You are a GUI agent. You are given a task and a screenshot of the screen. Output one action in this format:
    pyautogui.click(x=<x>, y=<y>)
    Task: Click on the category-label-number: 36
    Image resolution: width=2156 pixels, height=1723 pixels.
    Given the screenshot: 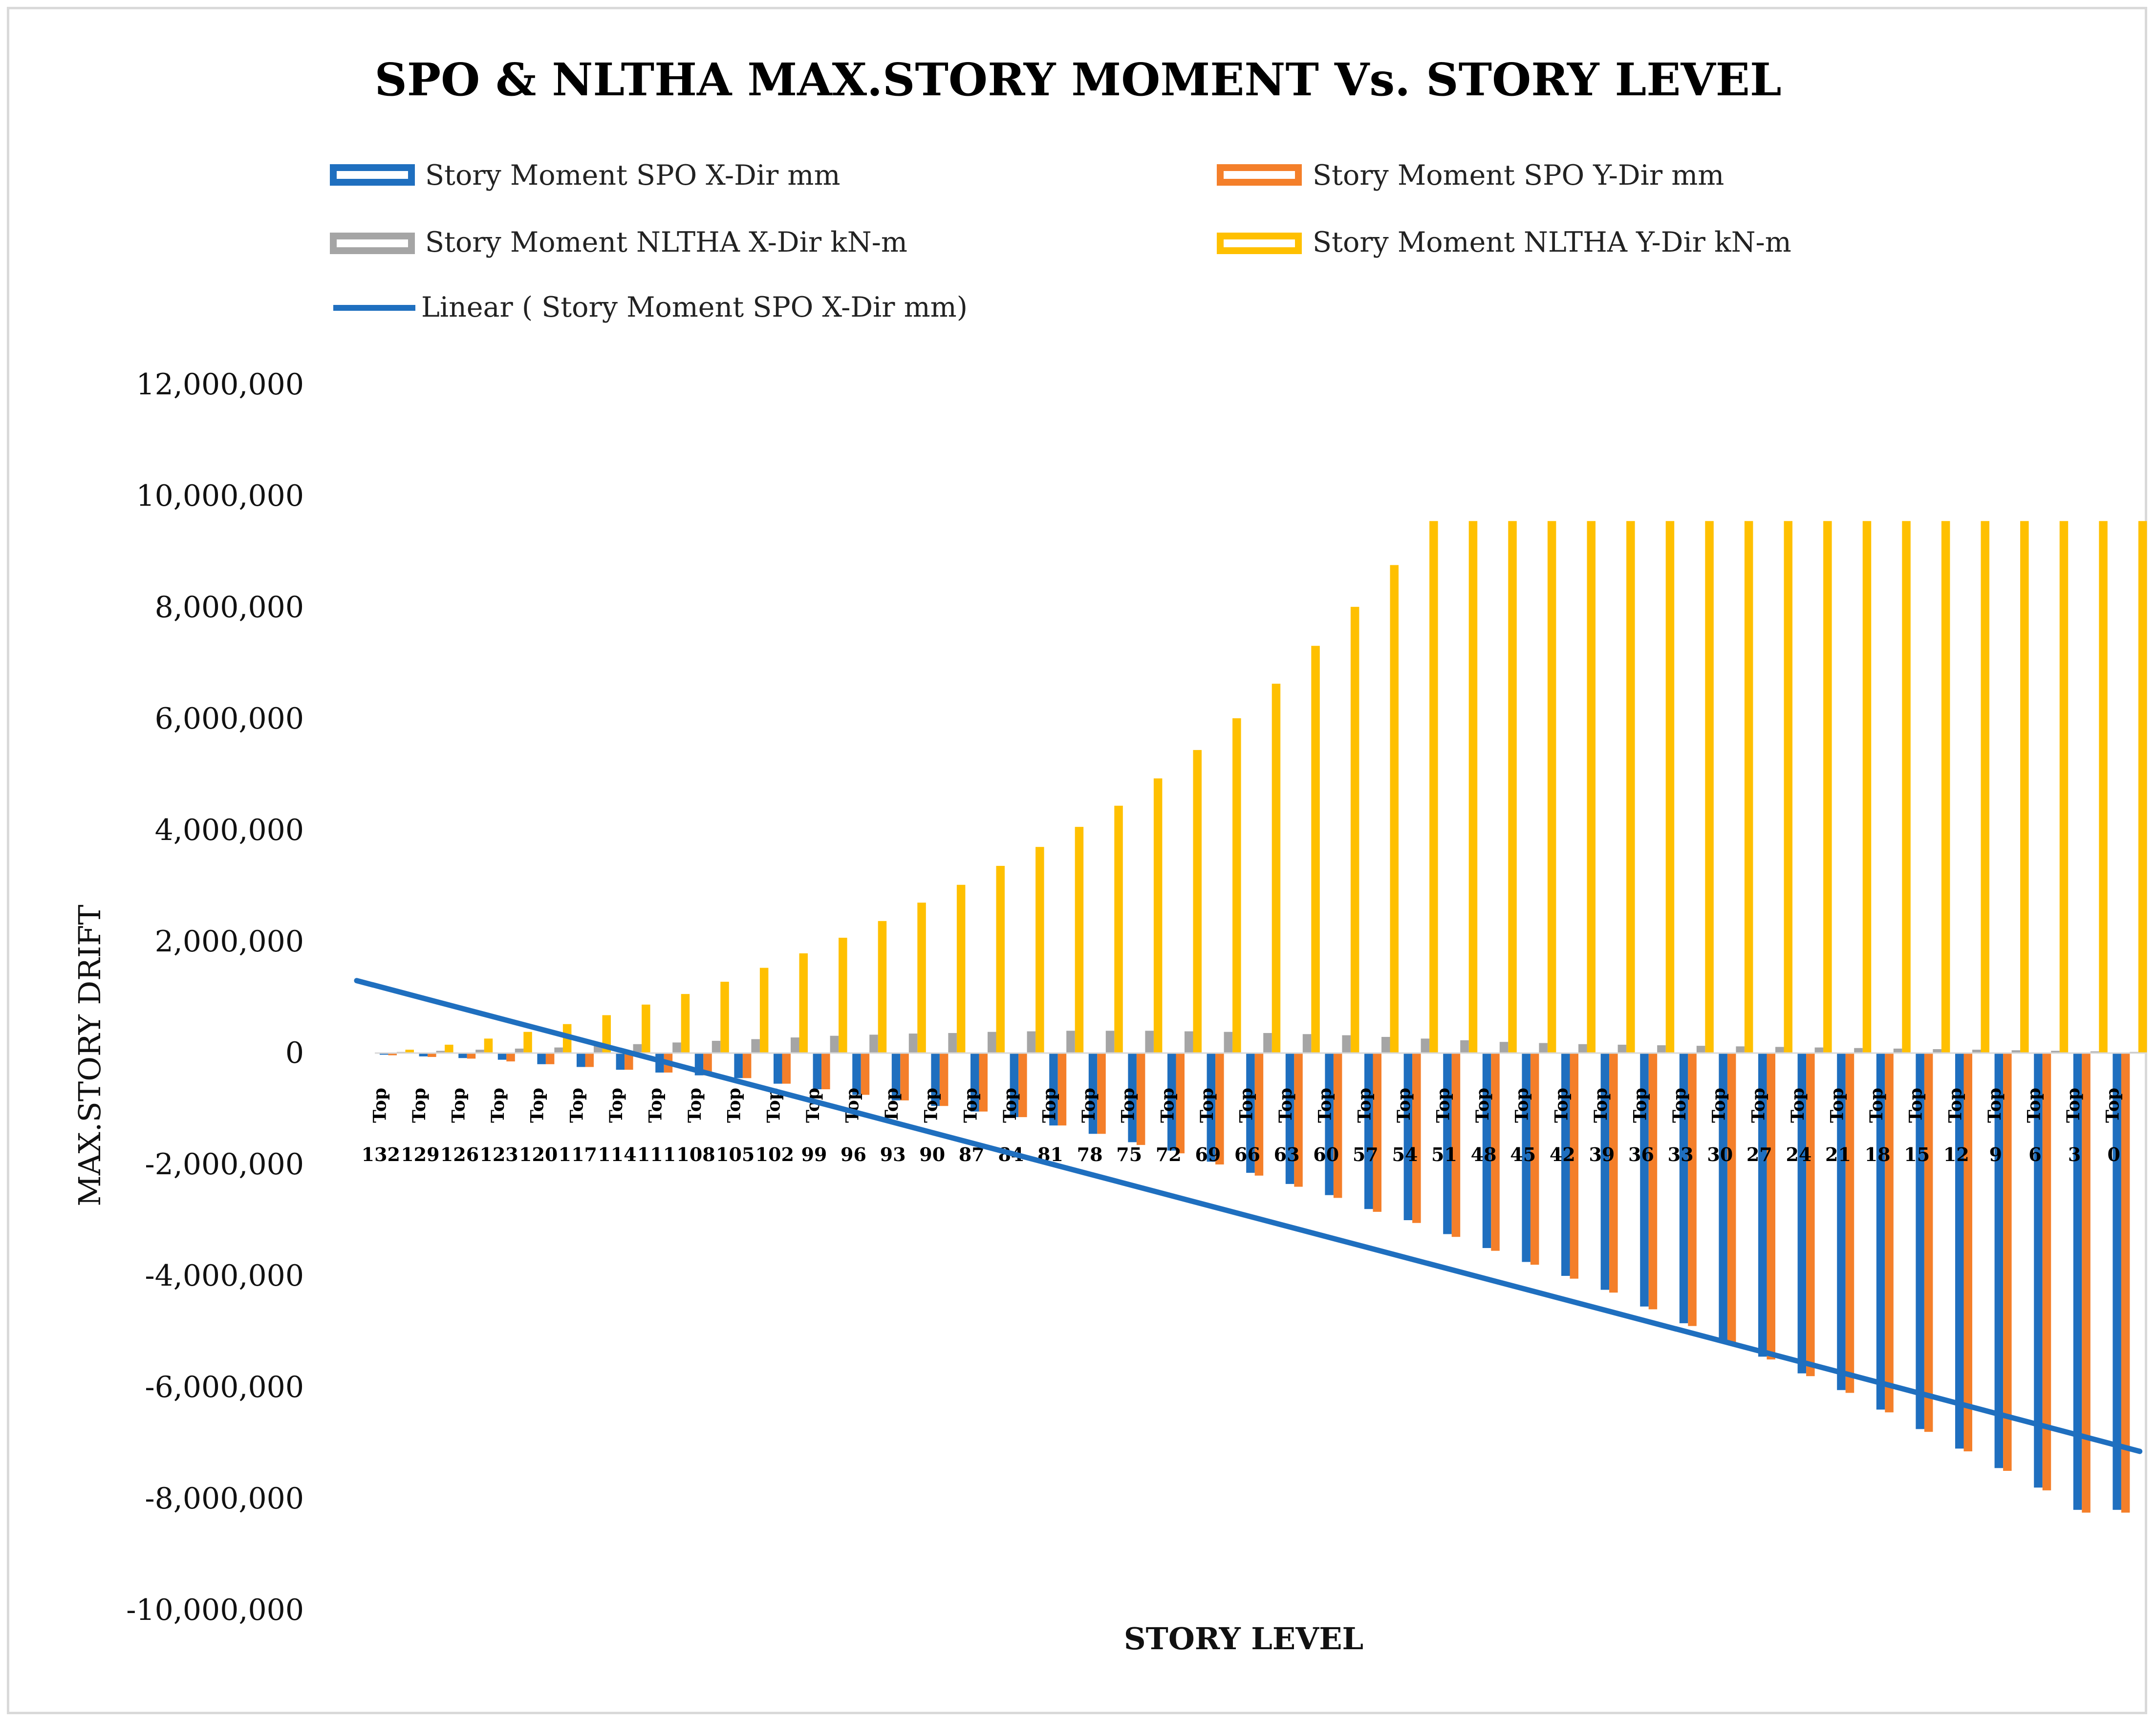 What is the action you would take?
    pyautogui.click(x=1641, y=1154)
    